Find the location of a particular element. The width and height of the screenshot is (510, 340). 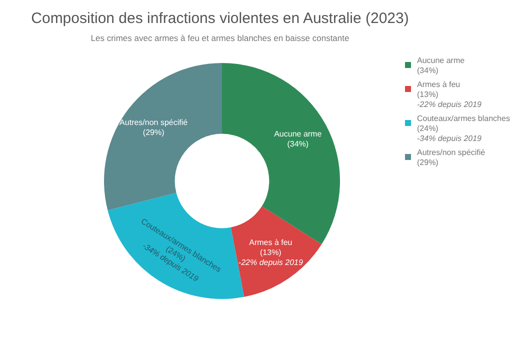

slice-label: Armes à feu is located at coordinates (270, 242).